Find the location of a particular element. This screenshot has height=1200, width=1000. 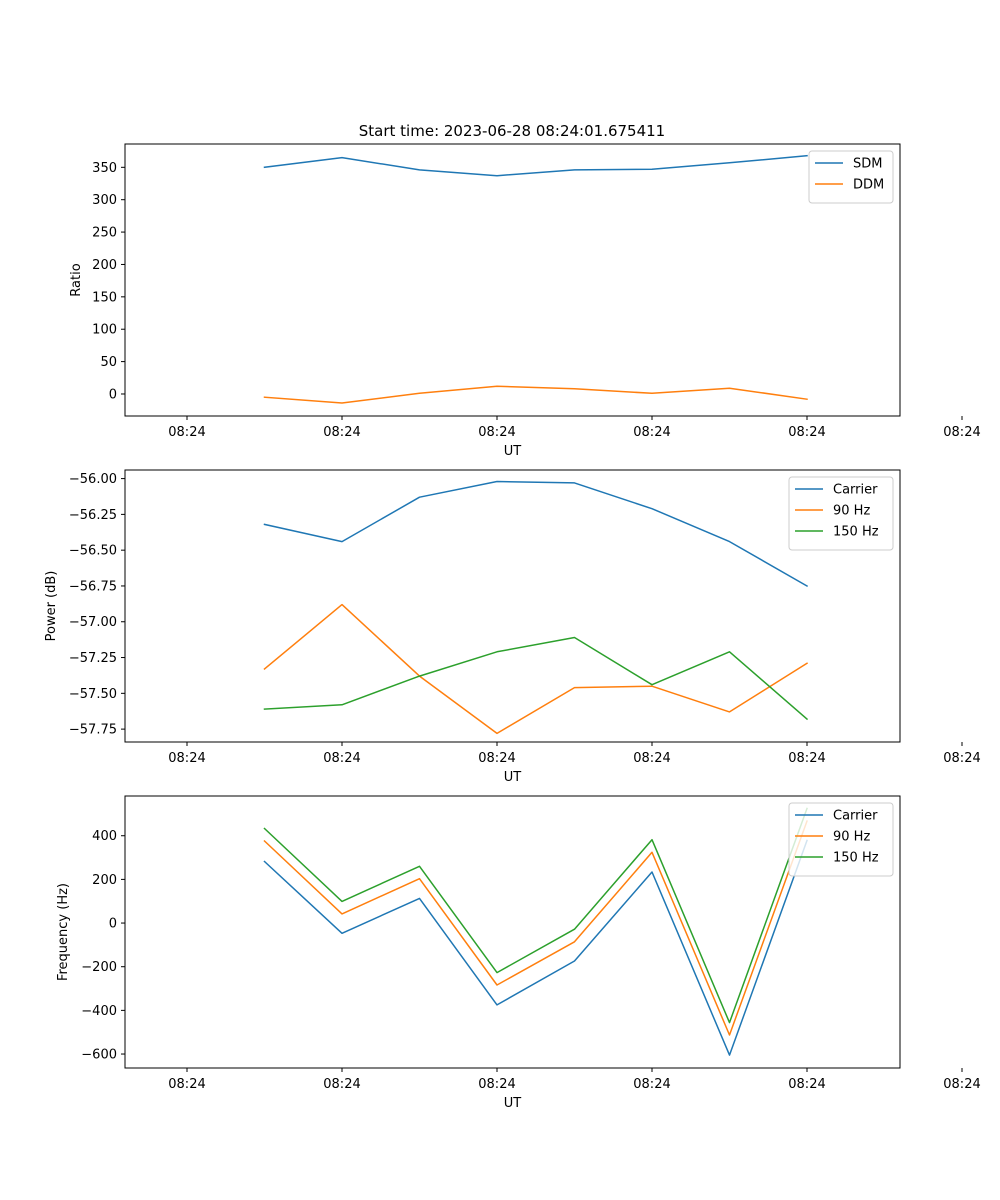

frequency-y-tick-label: 400 is located at coordinates (104, 836).